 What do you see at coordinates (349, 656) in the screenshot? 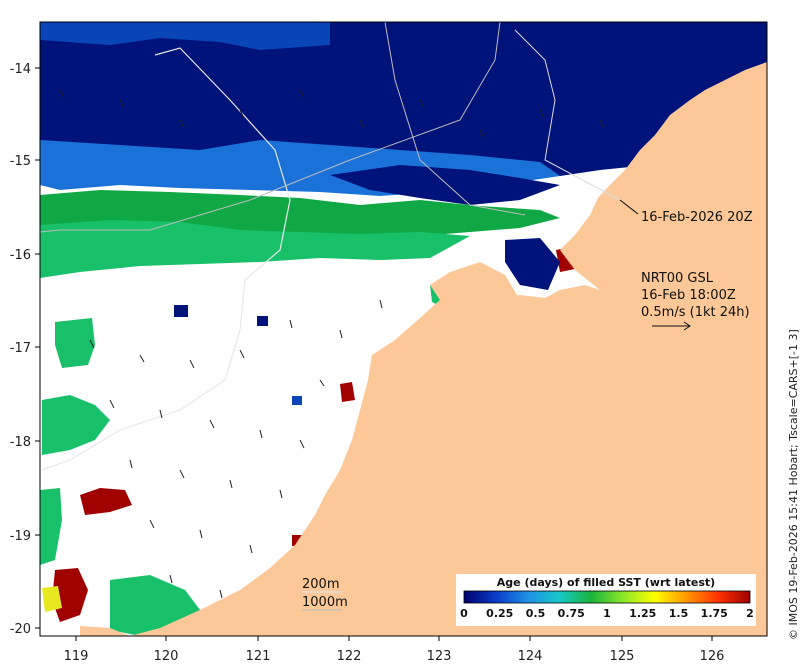
I see `x-tick-label: 122` at bounding box center [349, 656].